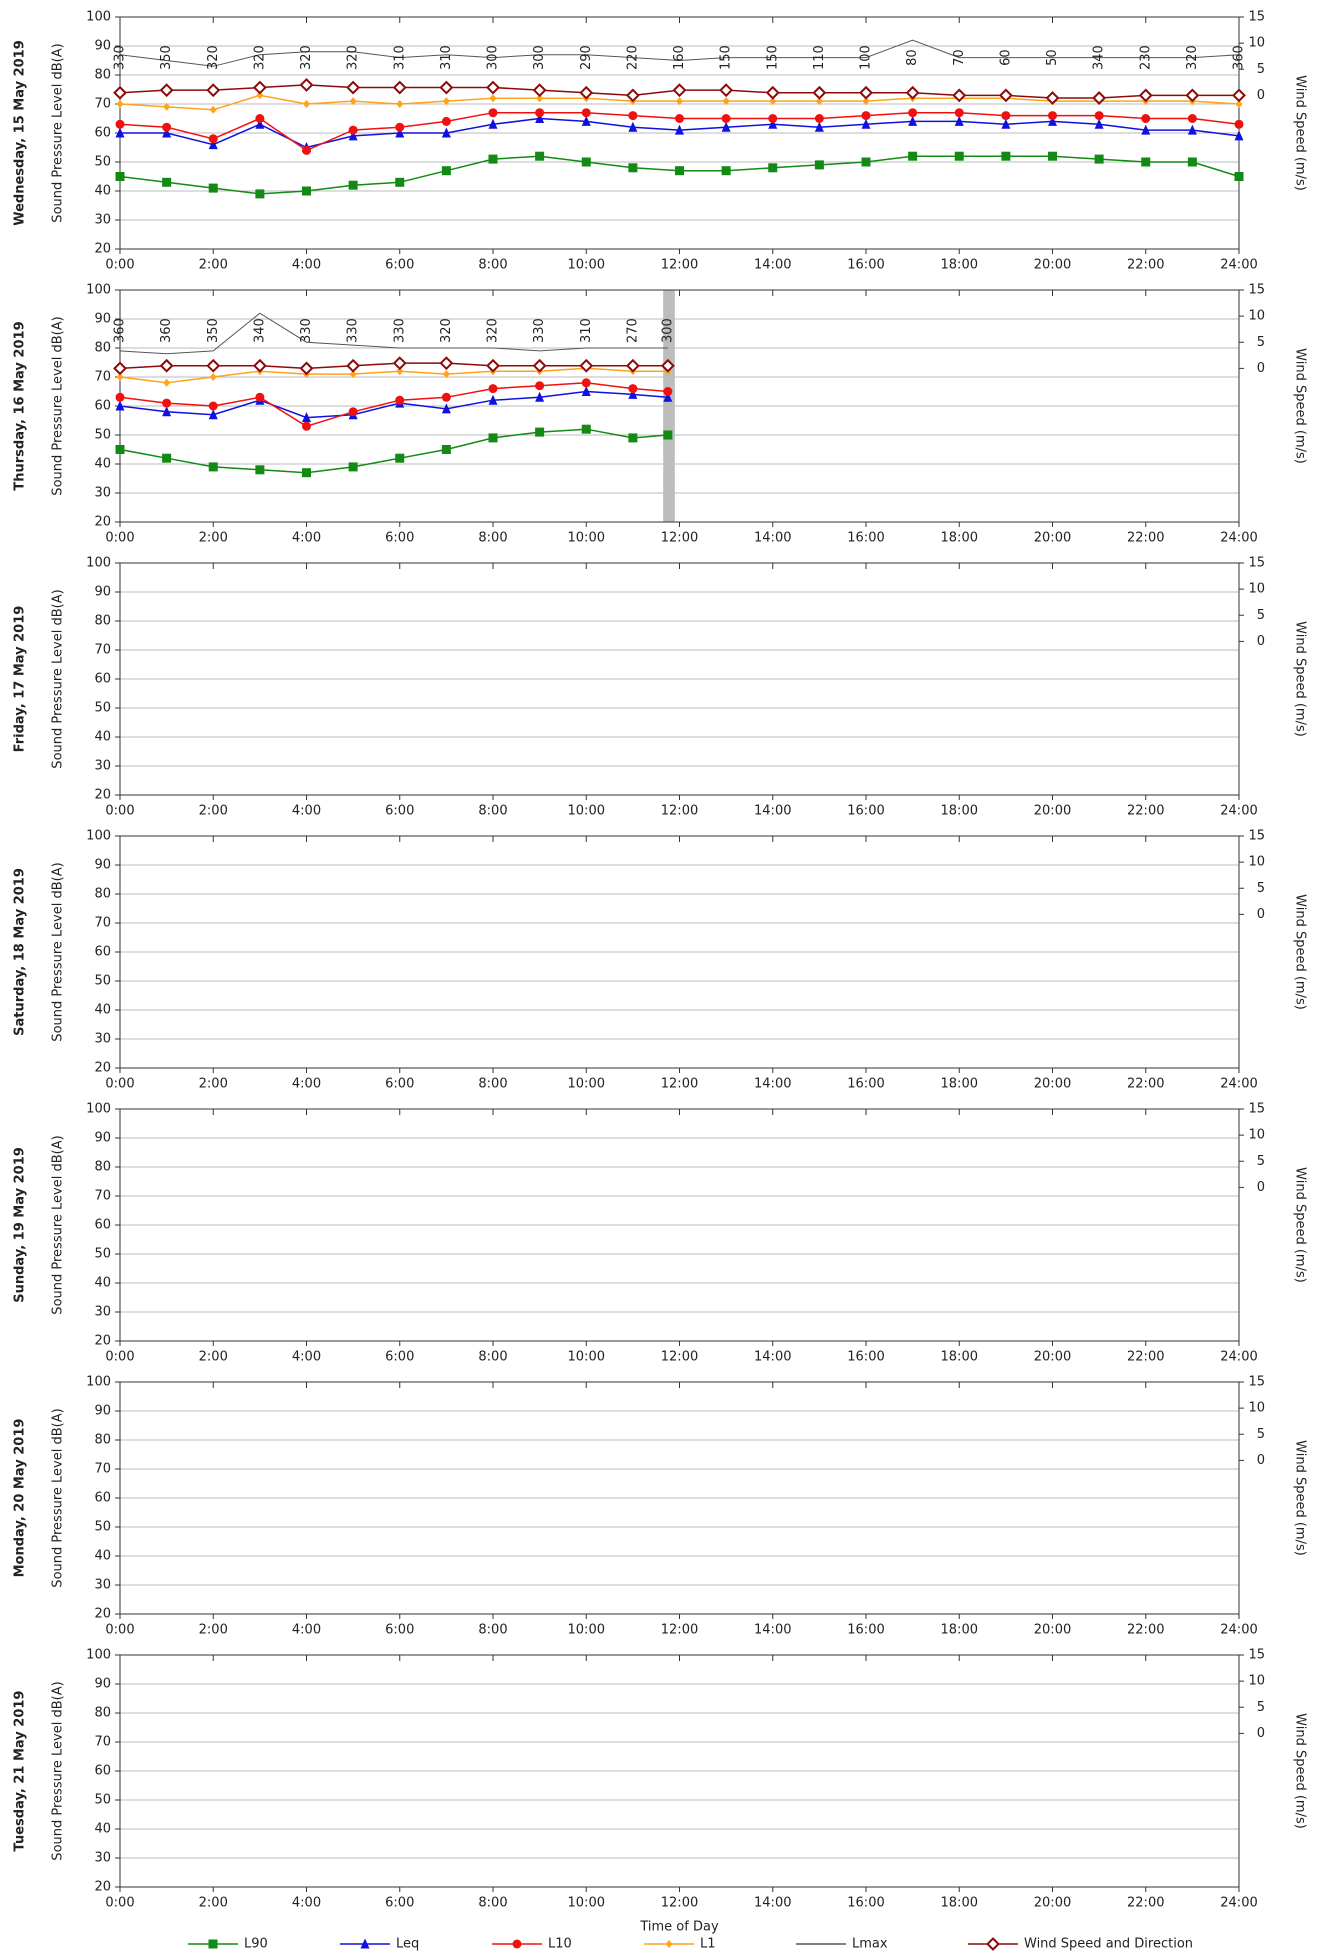 The image size is (1317, 1954). What do you see at coordinates (259, 330) in the screenshot?
I see `wind-direction-label: 340` at bounding box center [259, 330].